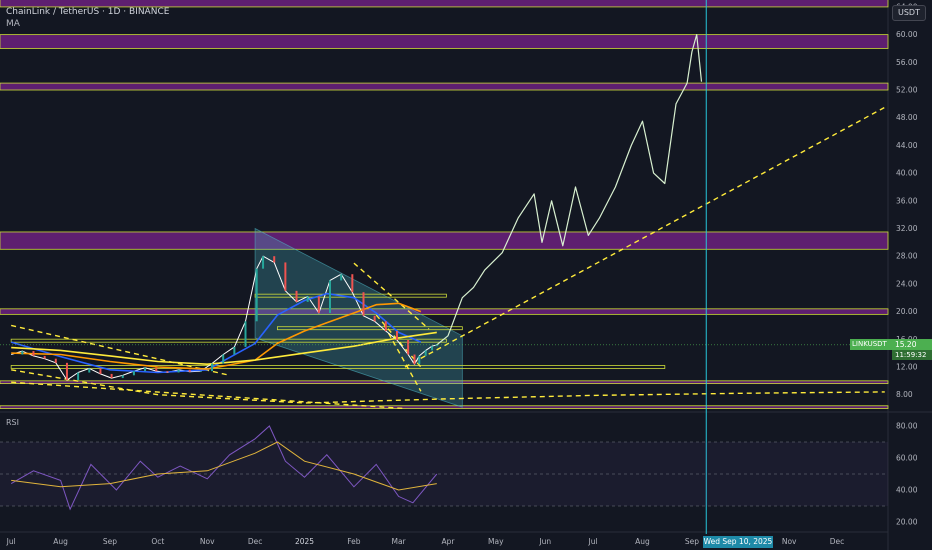  Describe the element at coordinates (907, 366) in the screenshot. I see `price-axis-tick: 12.00` at that location.